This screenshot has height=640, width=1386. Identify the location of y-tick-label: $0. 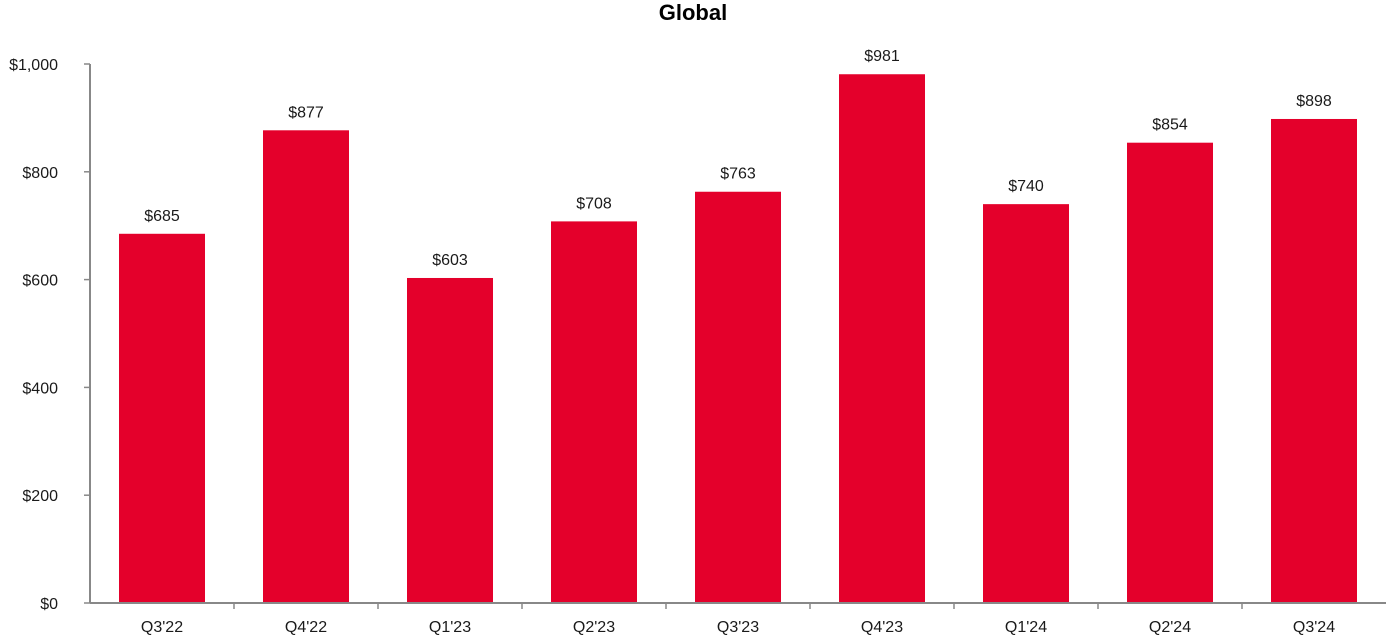
(49, 604).